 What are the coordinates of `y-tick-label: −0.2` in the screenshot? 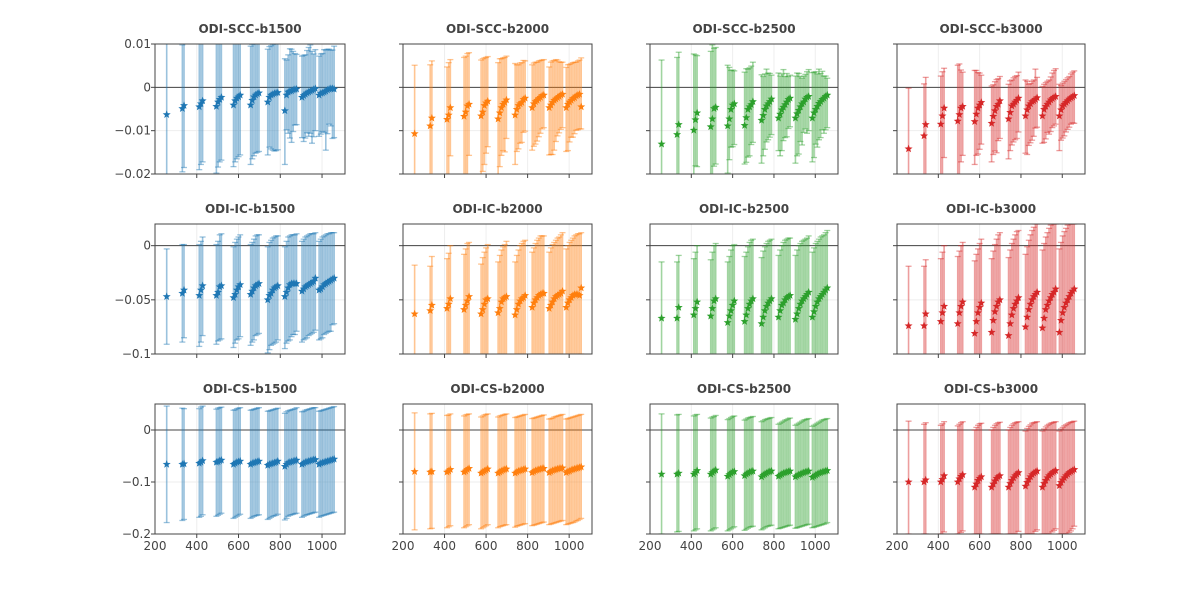 It's located at (136, 534).